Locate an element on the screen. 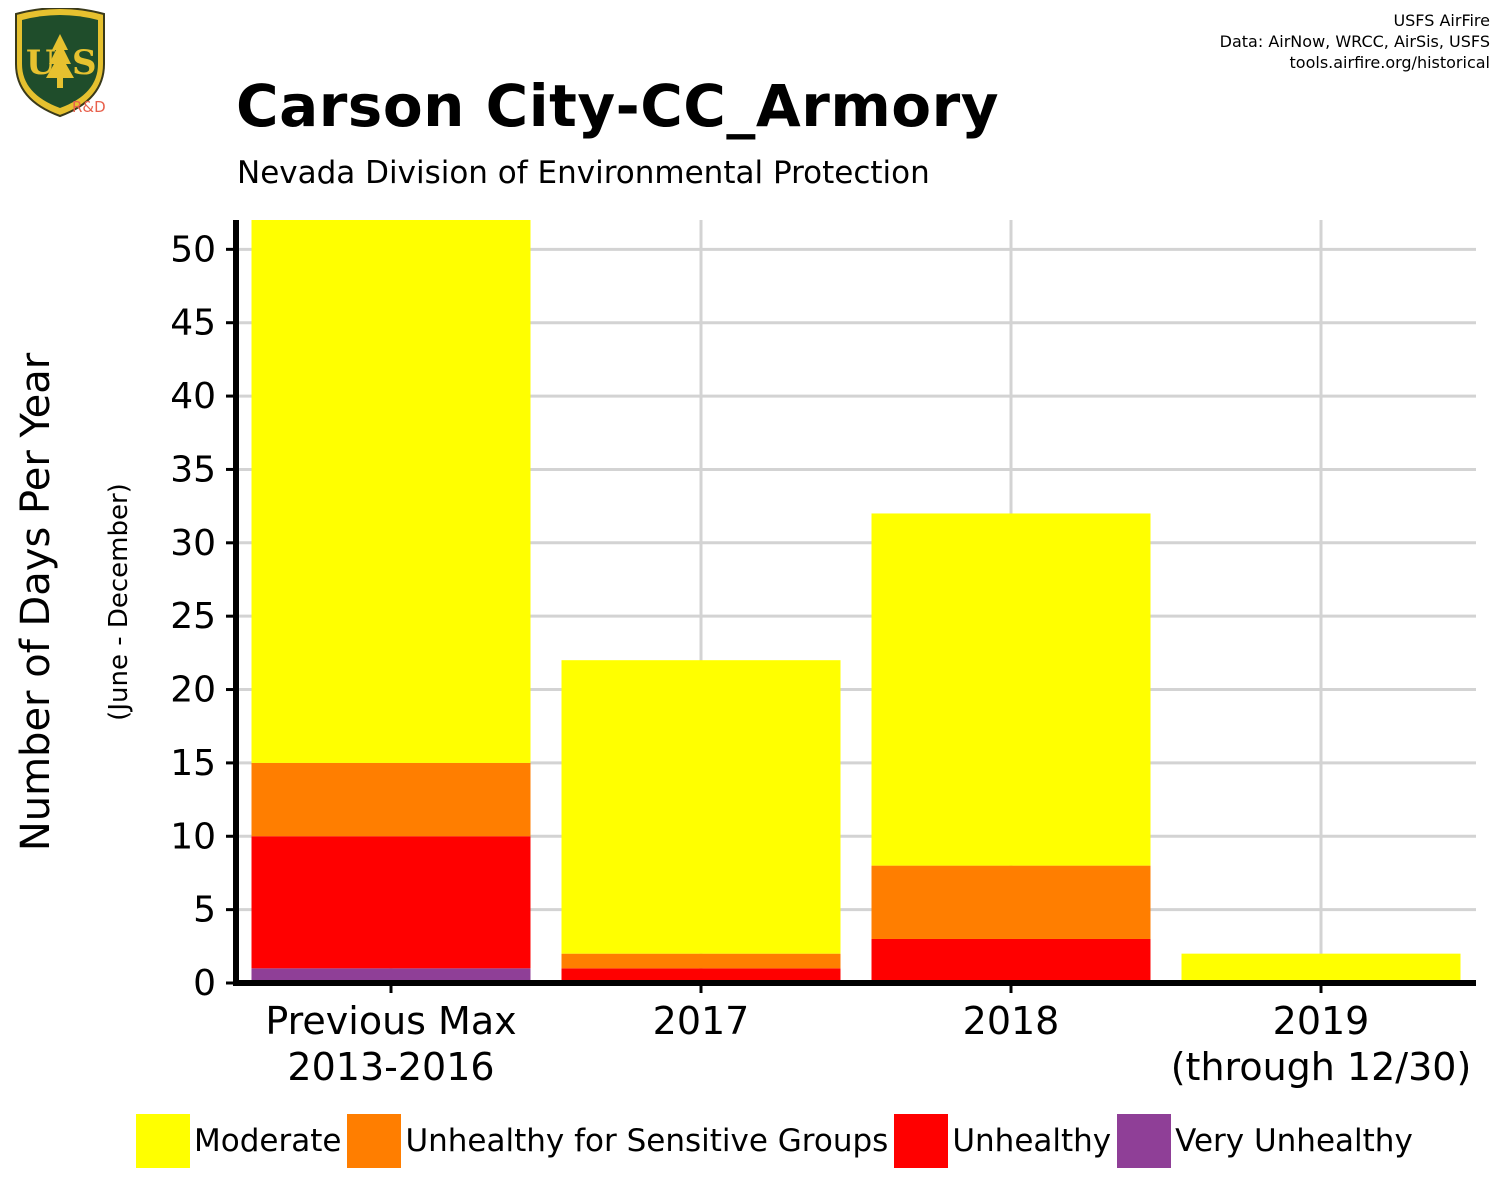 The height and width of the screenshot is (1200, 1500). x-tick-label: Previous Max is located at coordinates (390, 1021).